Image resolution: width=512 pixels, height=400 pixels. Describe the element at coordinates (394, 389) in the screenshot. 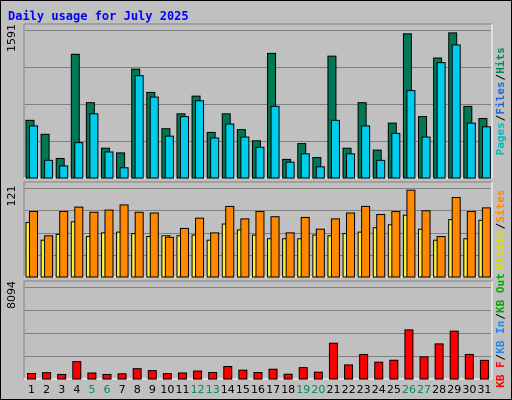

I see `x-tick-label-day-25: 25` at that location.